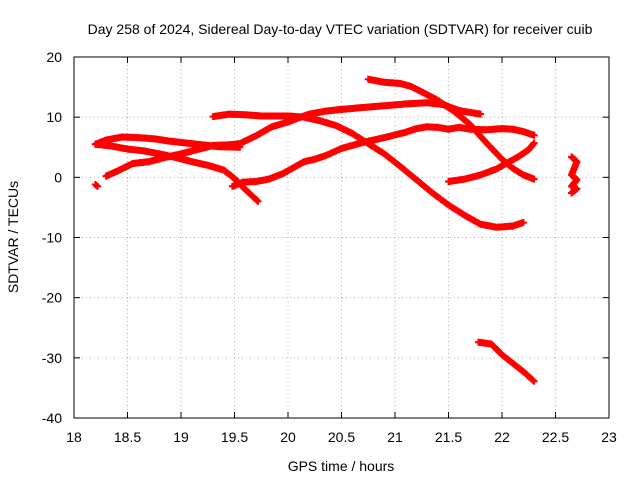 The image size is (640, 480). What do you see at coordinates (58, 177) in the screenshot?
I see `y-tick-label: 0` at bounding box center [58, 177].